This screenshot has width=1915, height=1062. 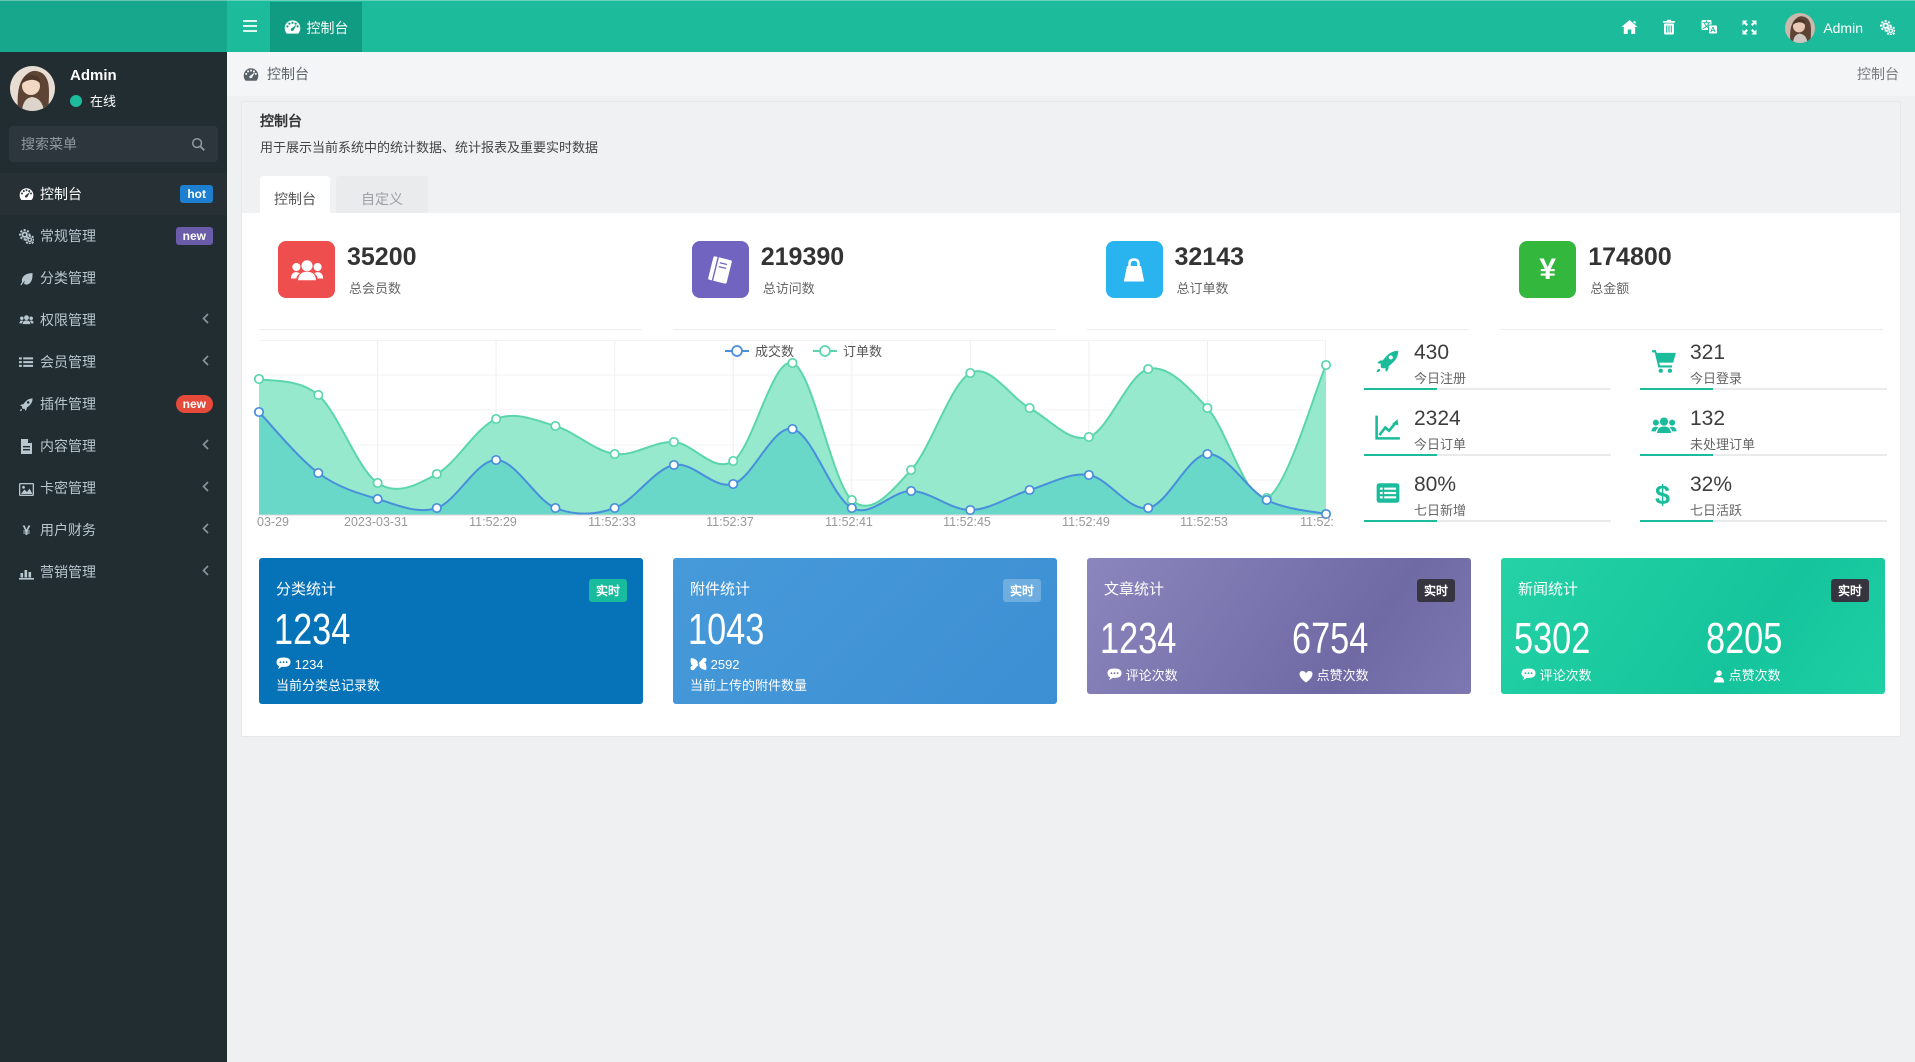 I want to click on svg-text: 11:52:33, so click(x=612, y=522).